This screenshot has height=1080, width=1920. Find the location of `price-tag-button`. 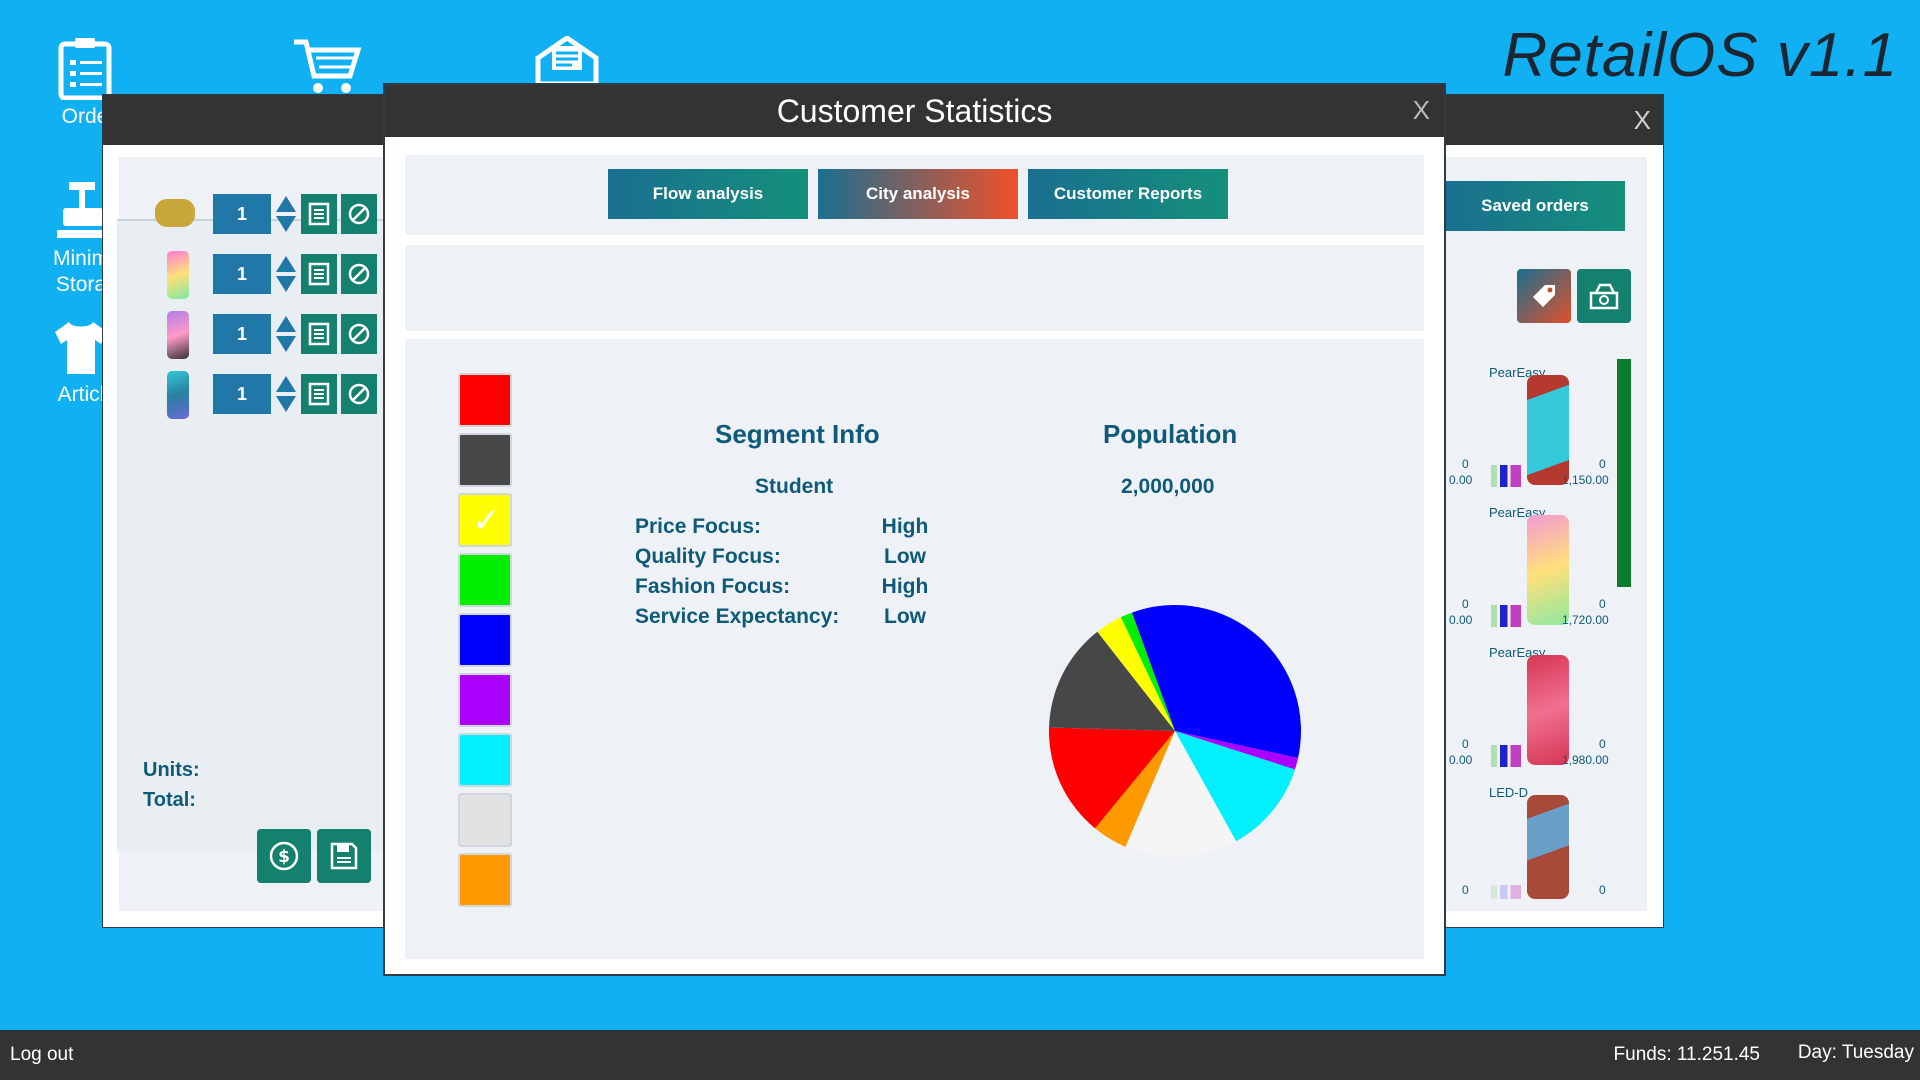

price-tag-button is located at coordinates (1544, 296).